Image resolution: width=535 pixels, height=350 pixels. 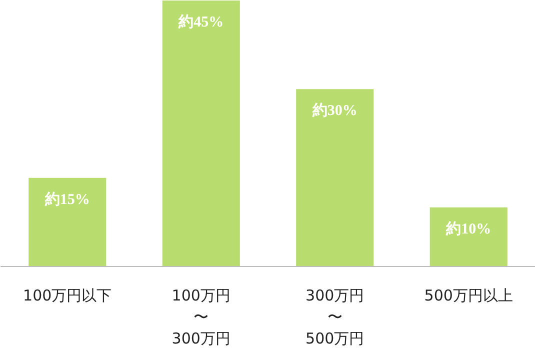 I want to click on x-tick-label: 500万円以上, so click(x=468, y=295).